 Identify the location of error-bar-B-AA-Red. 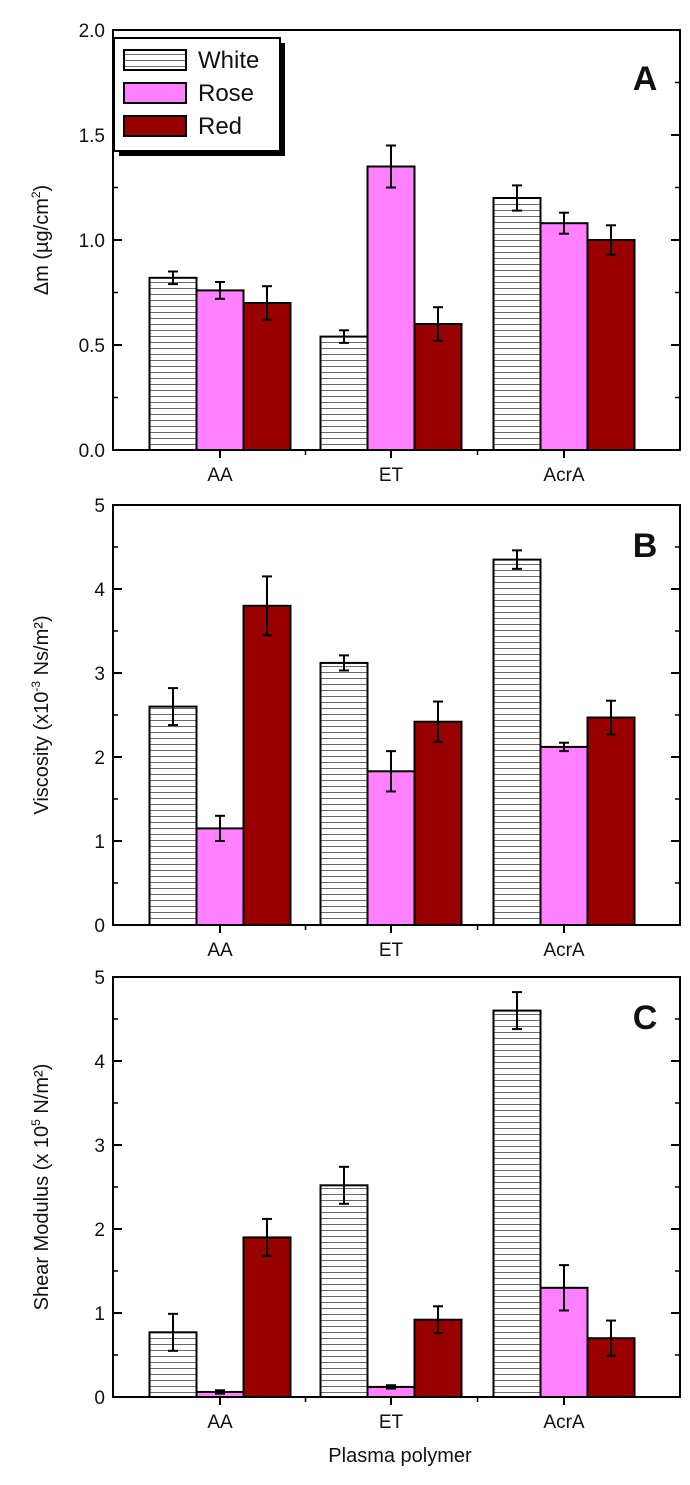
(267, 606).